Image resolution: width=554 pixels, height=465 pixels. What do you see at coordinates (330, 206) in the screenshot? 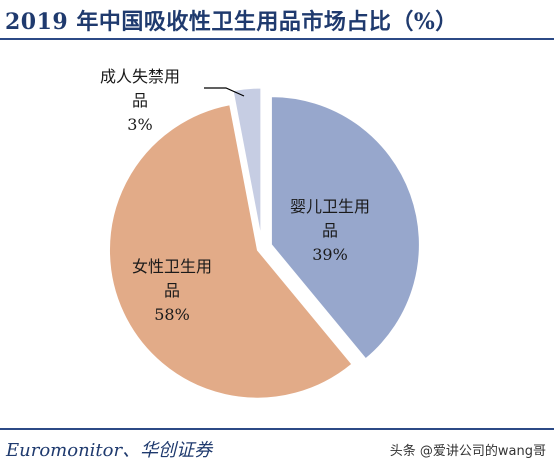
I see `slice-category-label: 婴儿卫生用` at bounding box center [330, 206].